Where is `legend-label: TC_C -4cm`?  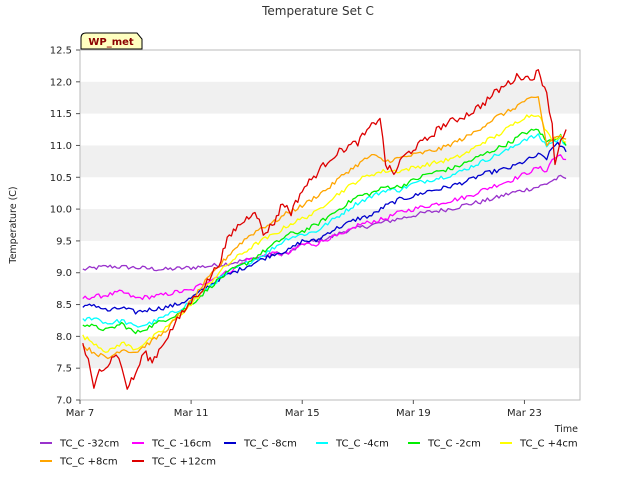
legend-label: TC_C -4cm is located at coordinates (362, 444).